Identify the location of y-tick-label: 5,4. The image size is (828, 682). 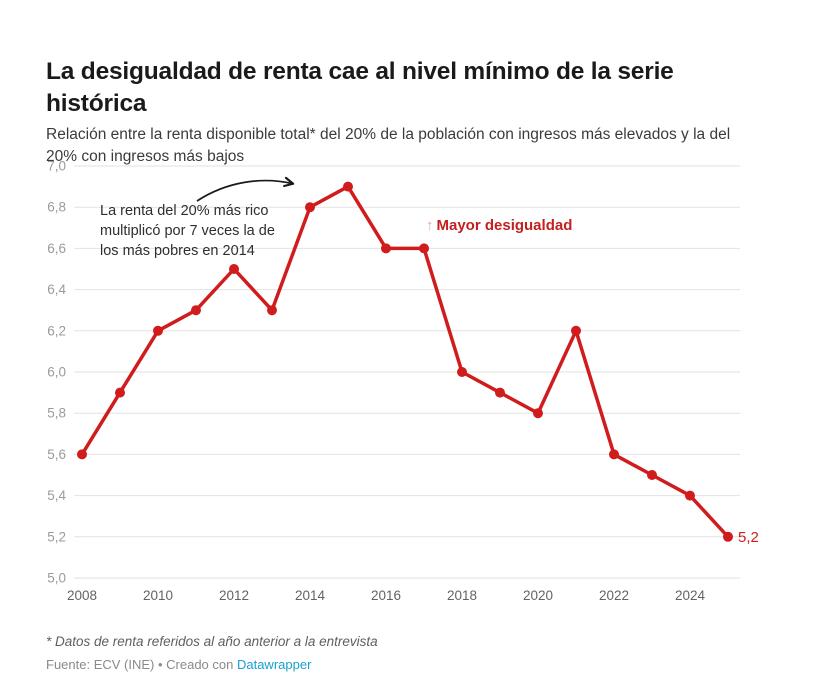
(56, 495).